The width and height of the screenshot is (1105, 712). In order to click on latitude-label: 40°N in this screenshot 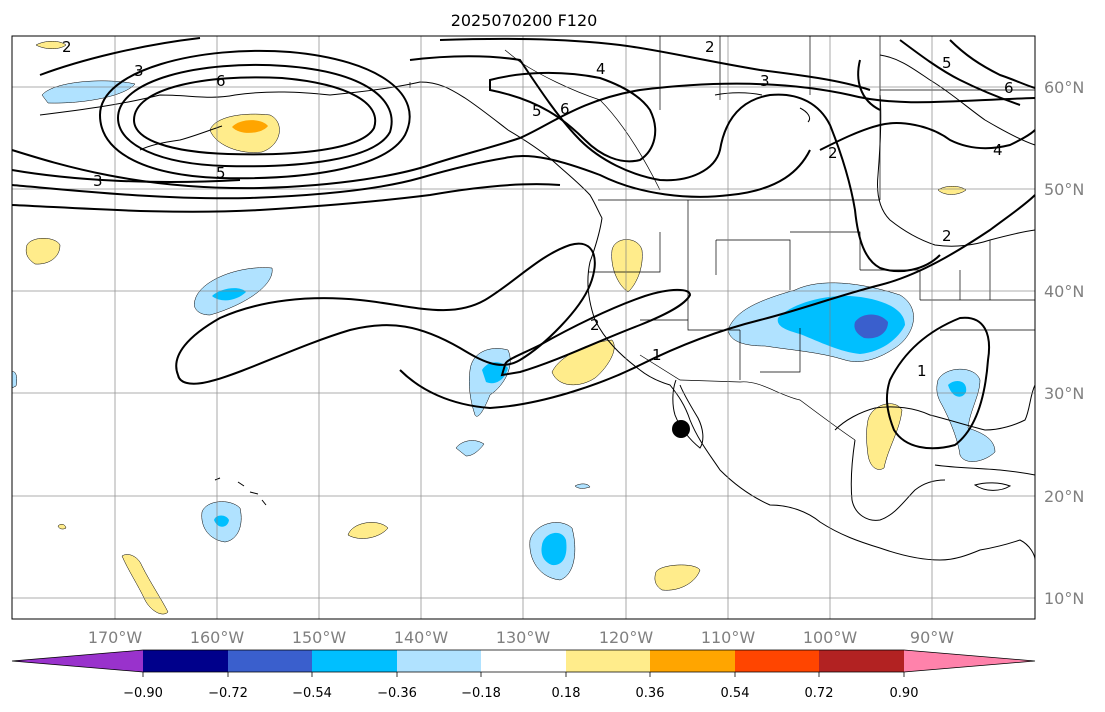, I will do `click(1064, 291)`.